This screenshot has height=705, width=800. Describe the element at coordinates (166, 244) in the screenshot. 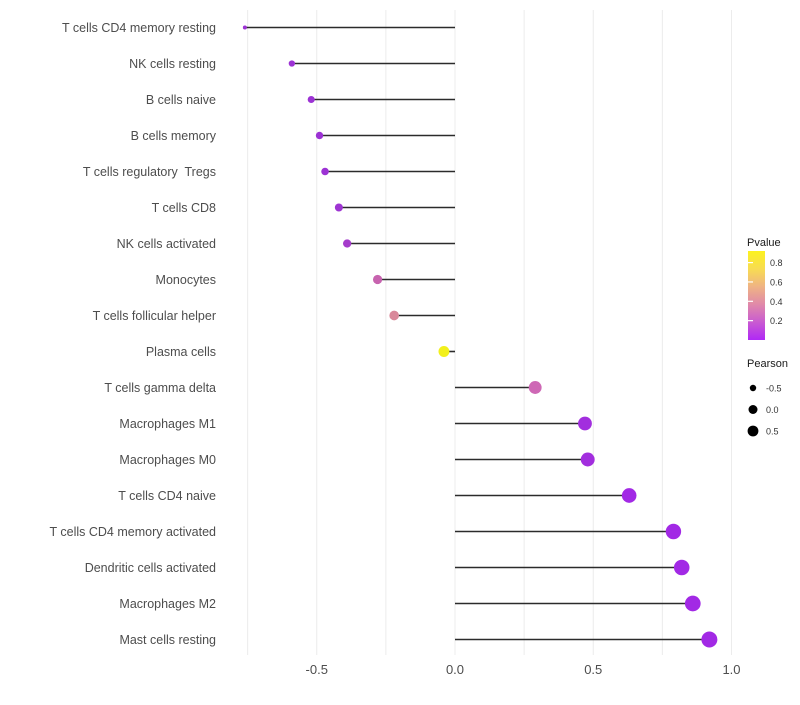

I see `y-axis-label: NK cells activated` at that location.